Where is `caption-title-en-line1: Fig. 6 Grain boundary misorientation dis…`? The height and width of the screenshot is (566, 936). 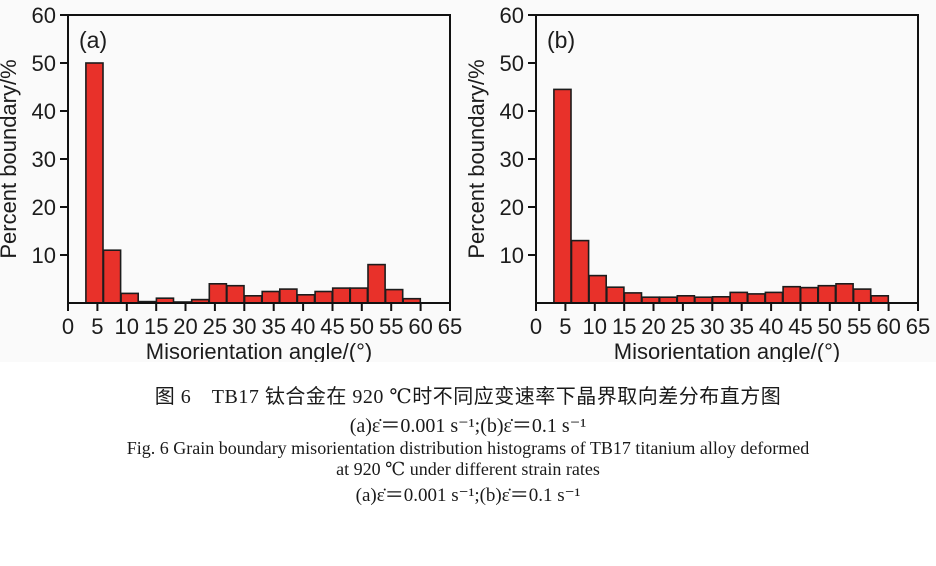 caption-title-en-line1: Fig. 6 Grain boundary misorientation dis… is located at coordinates (468, 448).